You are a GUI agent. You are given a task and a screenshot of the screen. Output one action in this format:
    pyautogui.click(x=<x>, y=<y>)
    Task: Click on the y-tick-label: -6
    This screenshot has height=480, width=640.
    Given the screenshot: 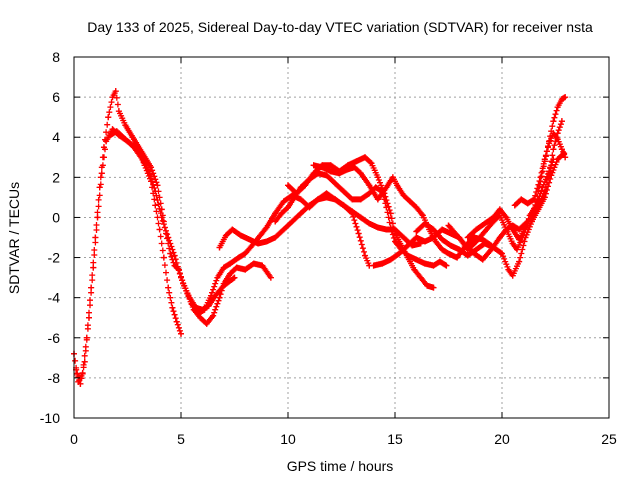 What is the action you would take?
    pyautogui.click(x=54, y=338)
    